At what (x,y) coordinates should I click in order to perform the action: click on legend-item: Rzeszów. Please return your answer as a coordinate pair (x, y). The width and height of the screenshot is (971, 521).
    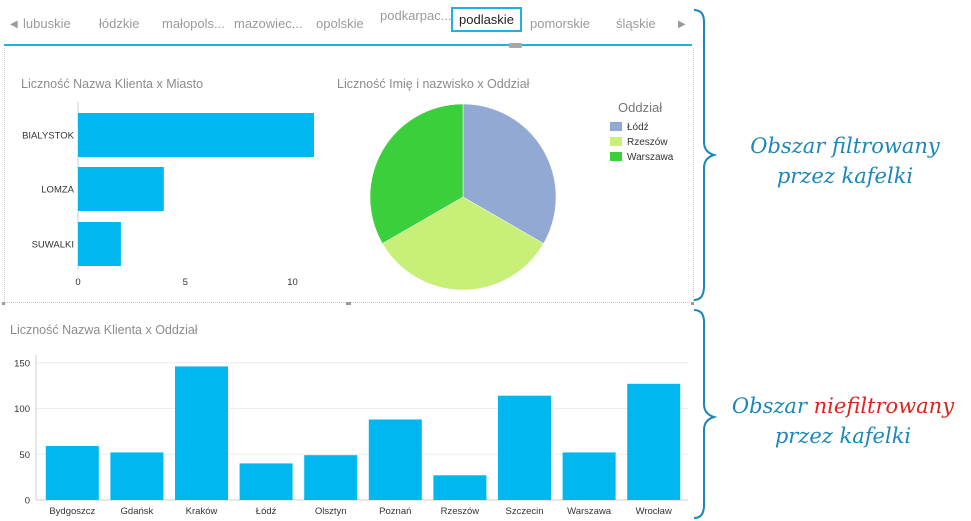
    Looking at the image, I should click on (639, 142).